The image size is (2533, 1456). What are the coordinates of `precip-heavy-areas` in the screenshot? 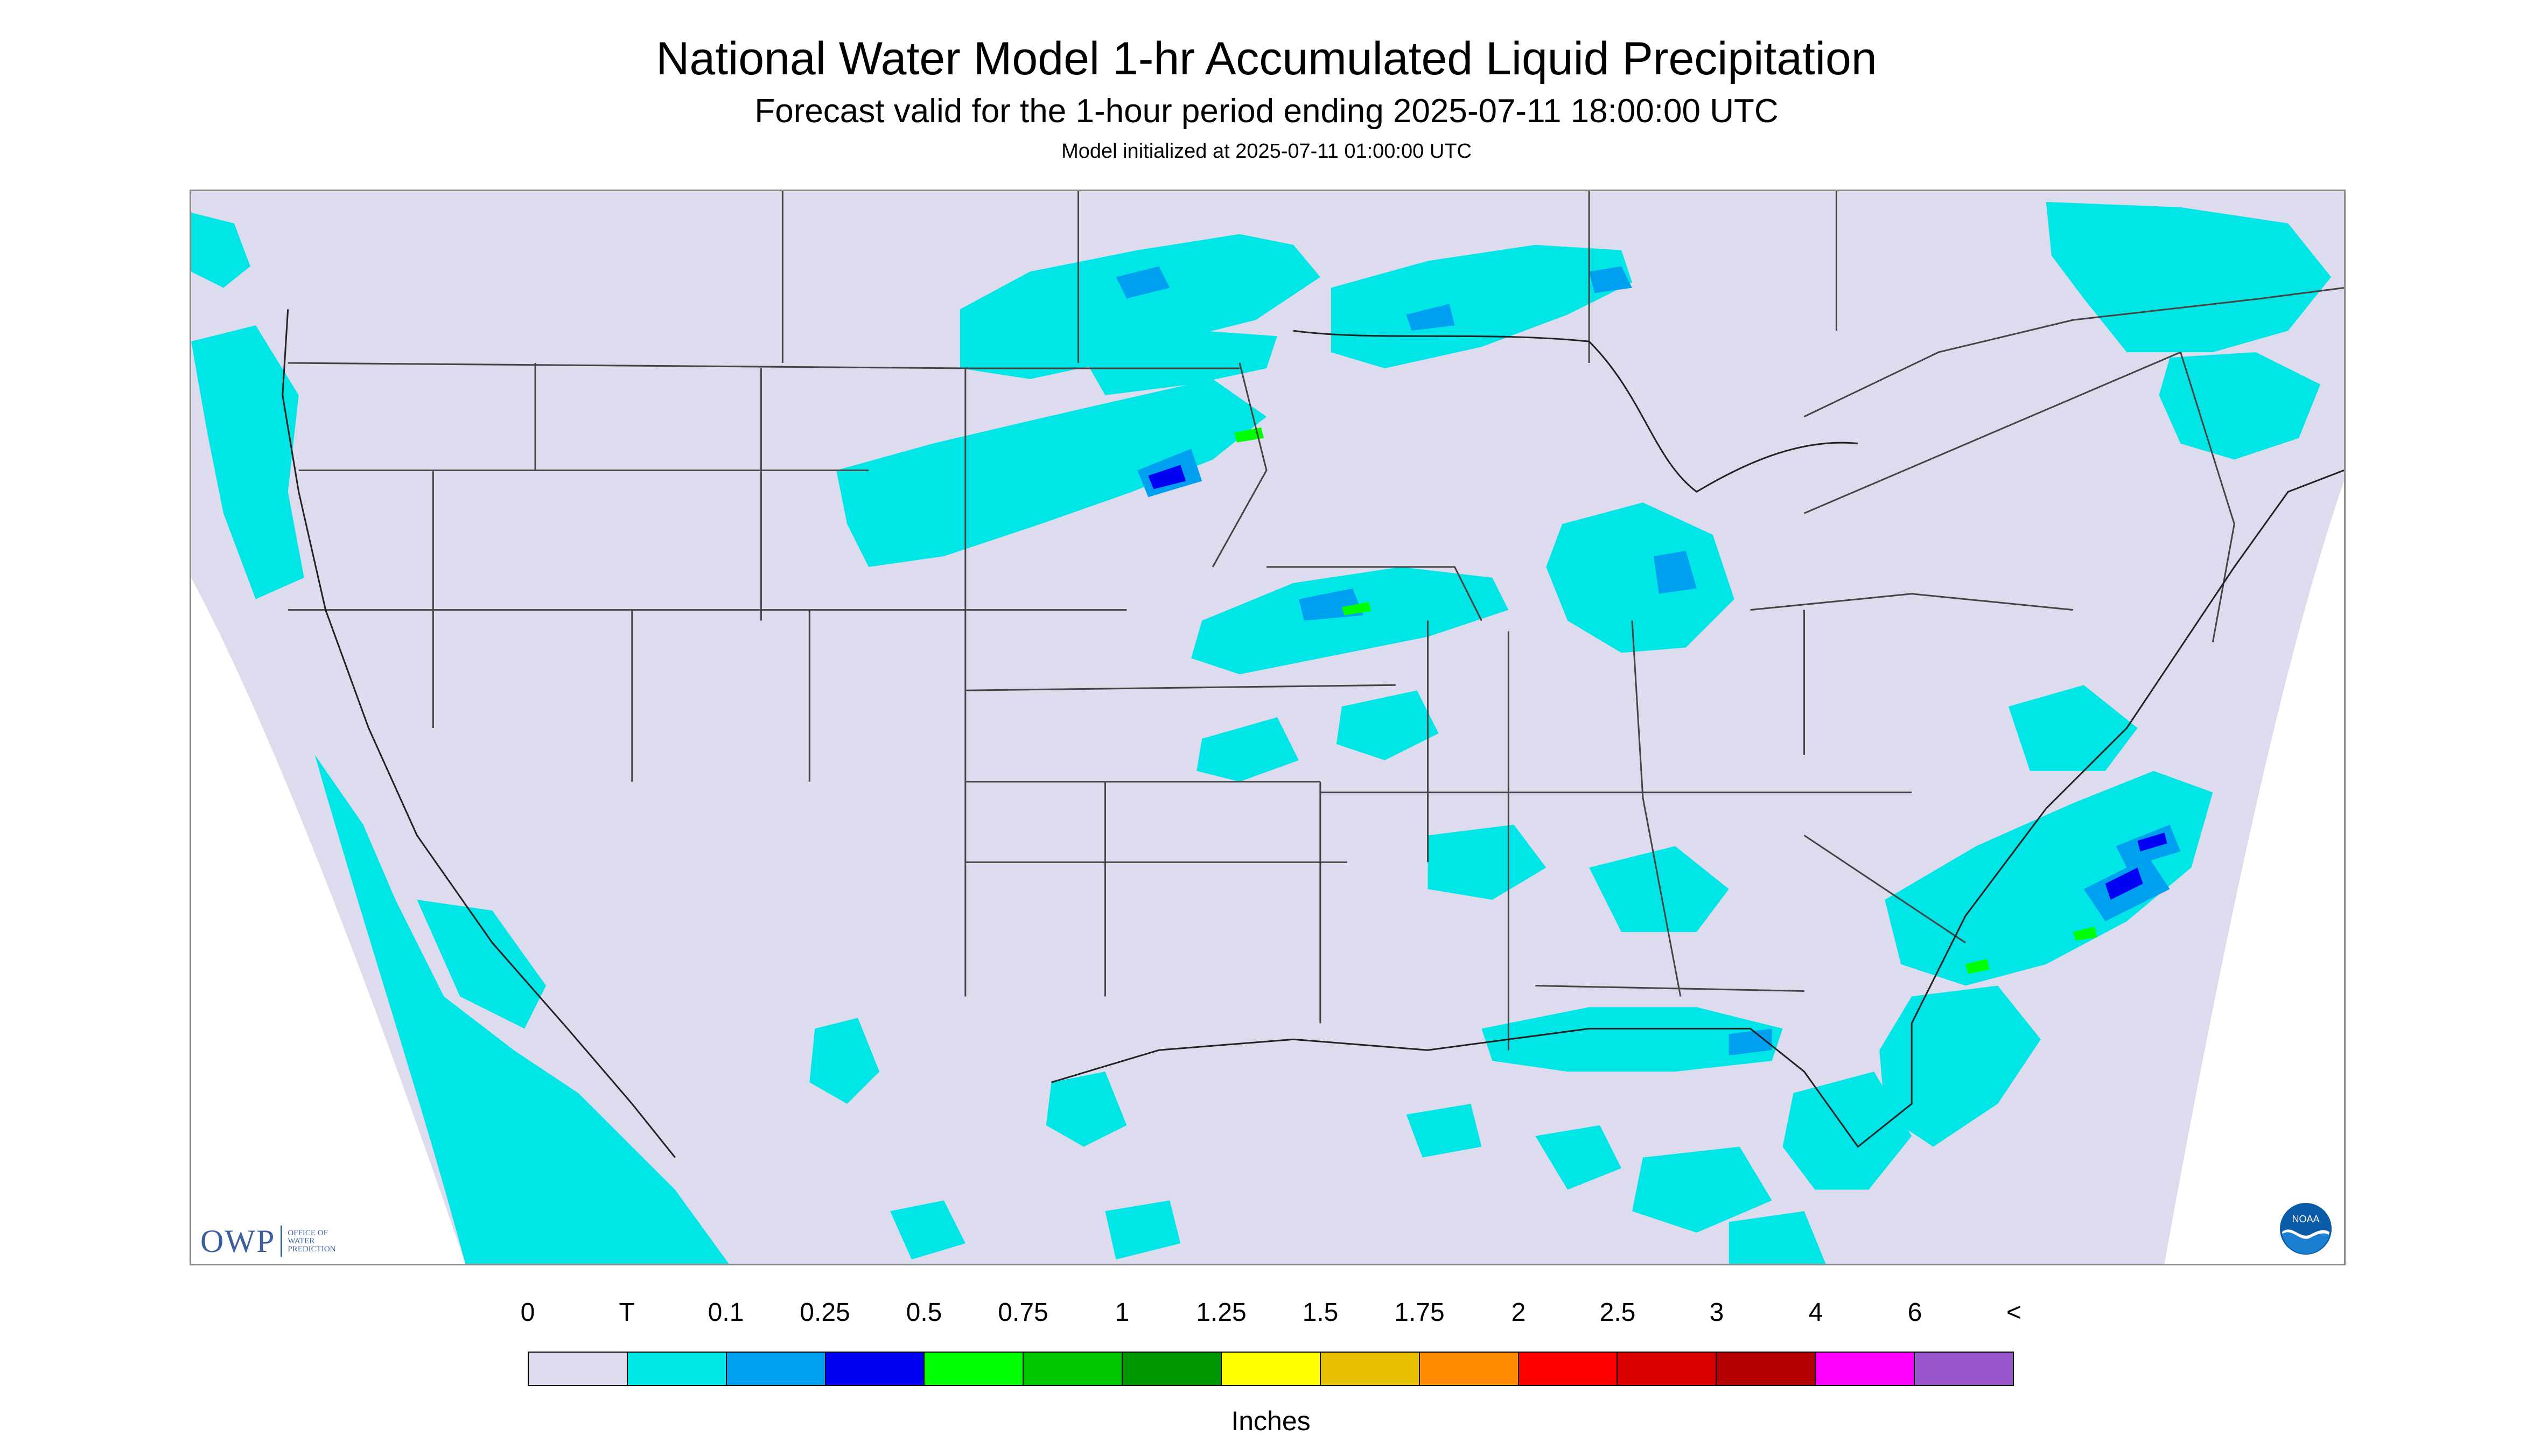 It's located at (1657, 682).